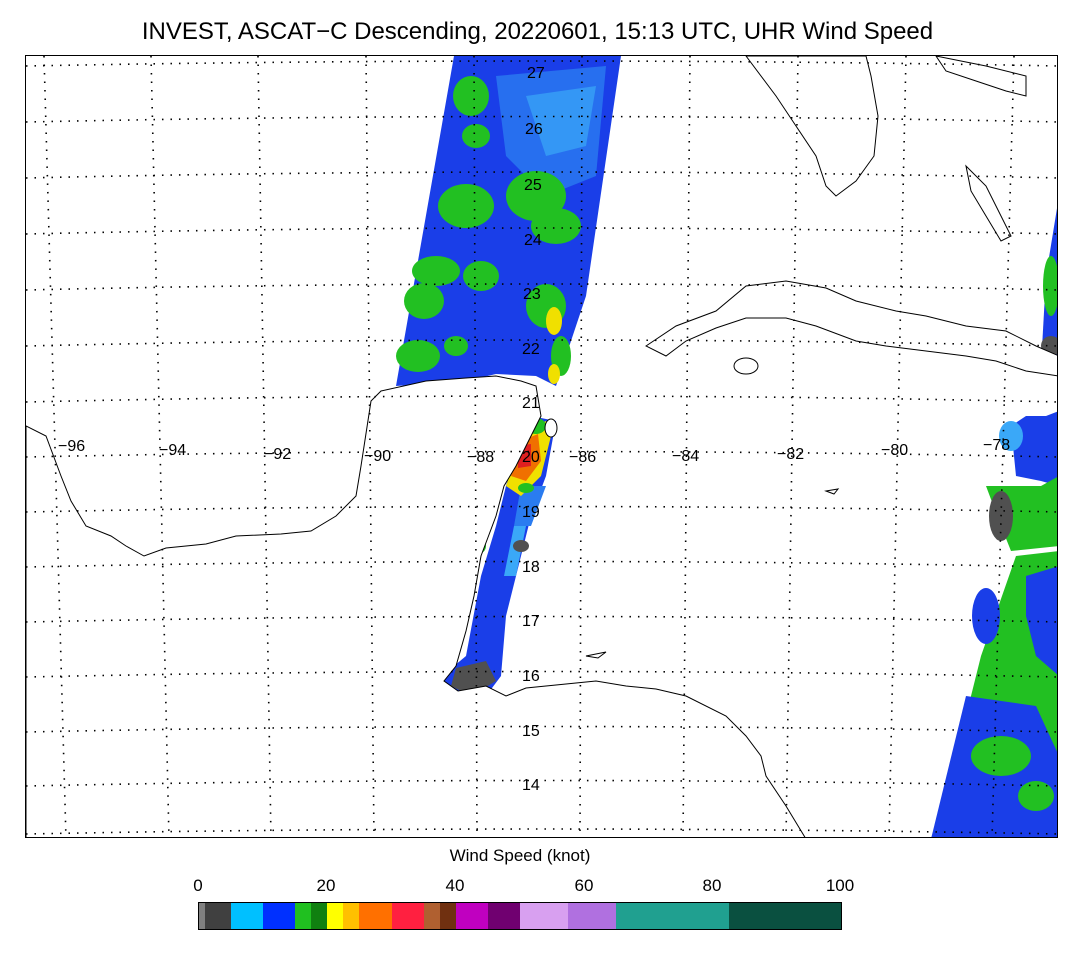 This screenshot has height=955, width=1075. Describe the element at coordinates (533, 240) in the screenshot. I see `lat-label: 24` at that location.